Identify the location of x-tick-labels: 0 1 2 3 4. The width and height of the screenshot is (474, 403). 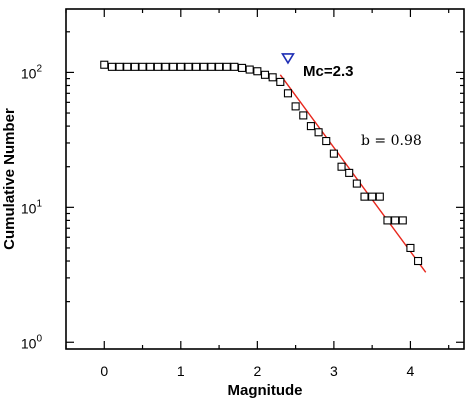
(257, 371).